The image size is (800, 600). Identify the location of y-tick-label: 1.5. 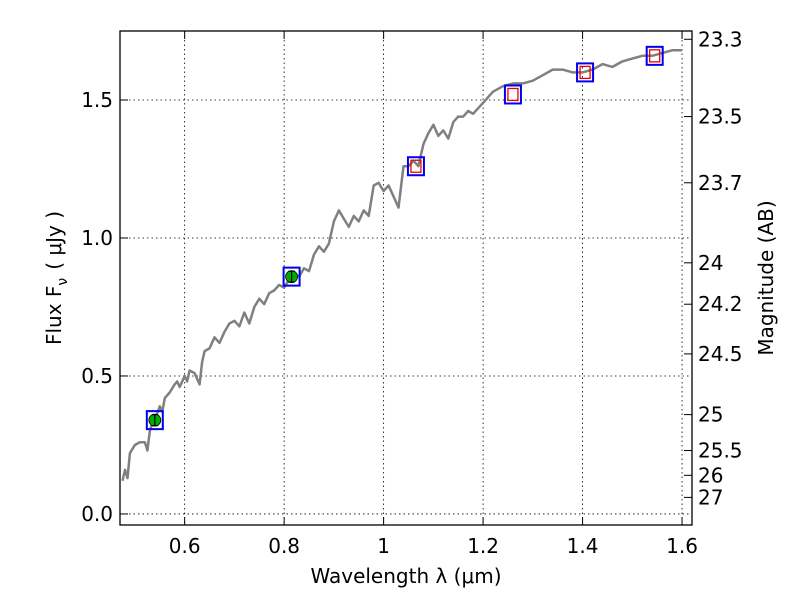
(97, 100).